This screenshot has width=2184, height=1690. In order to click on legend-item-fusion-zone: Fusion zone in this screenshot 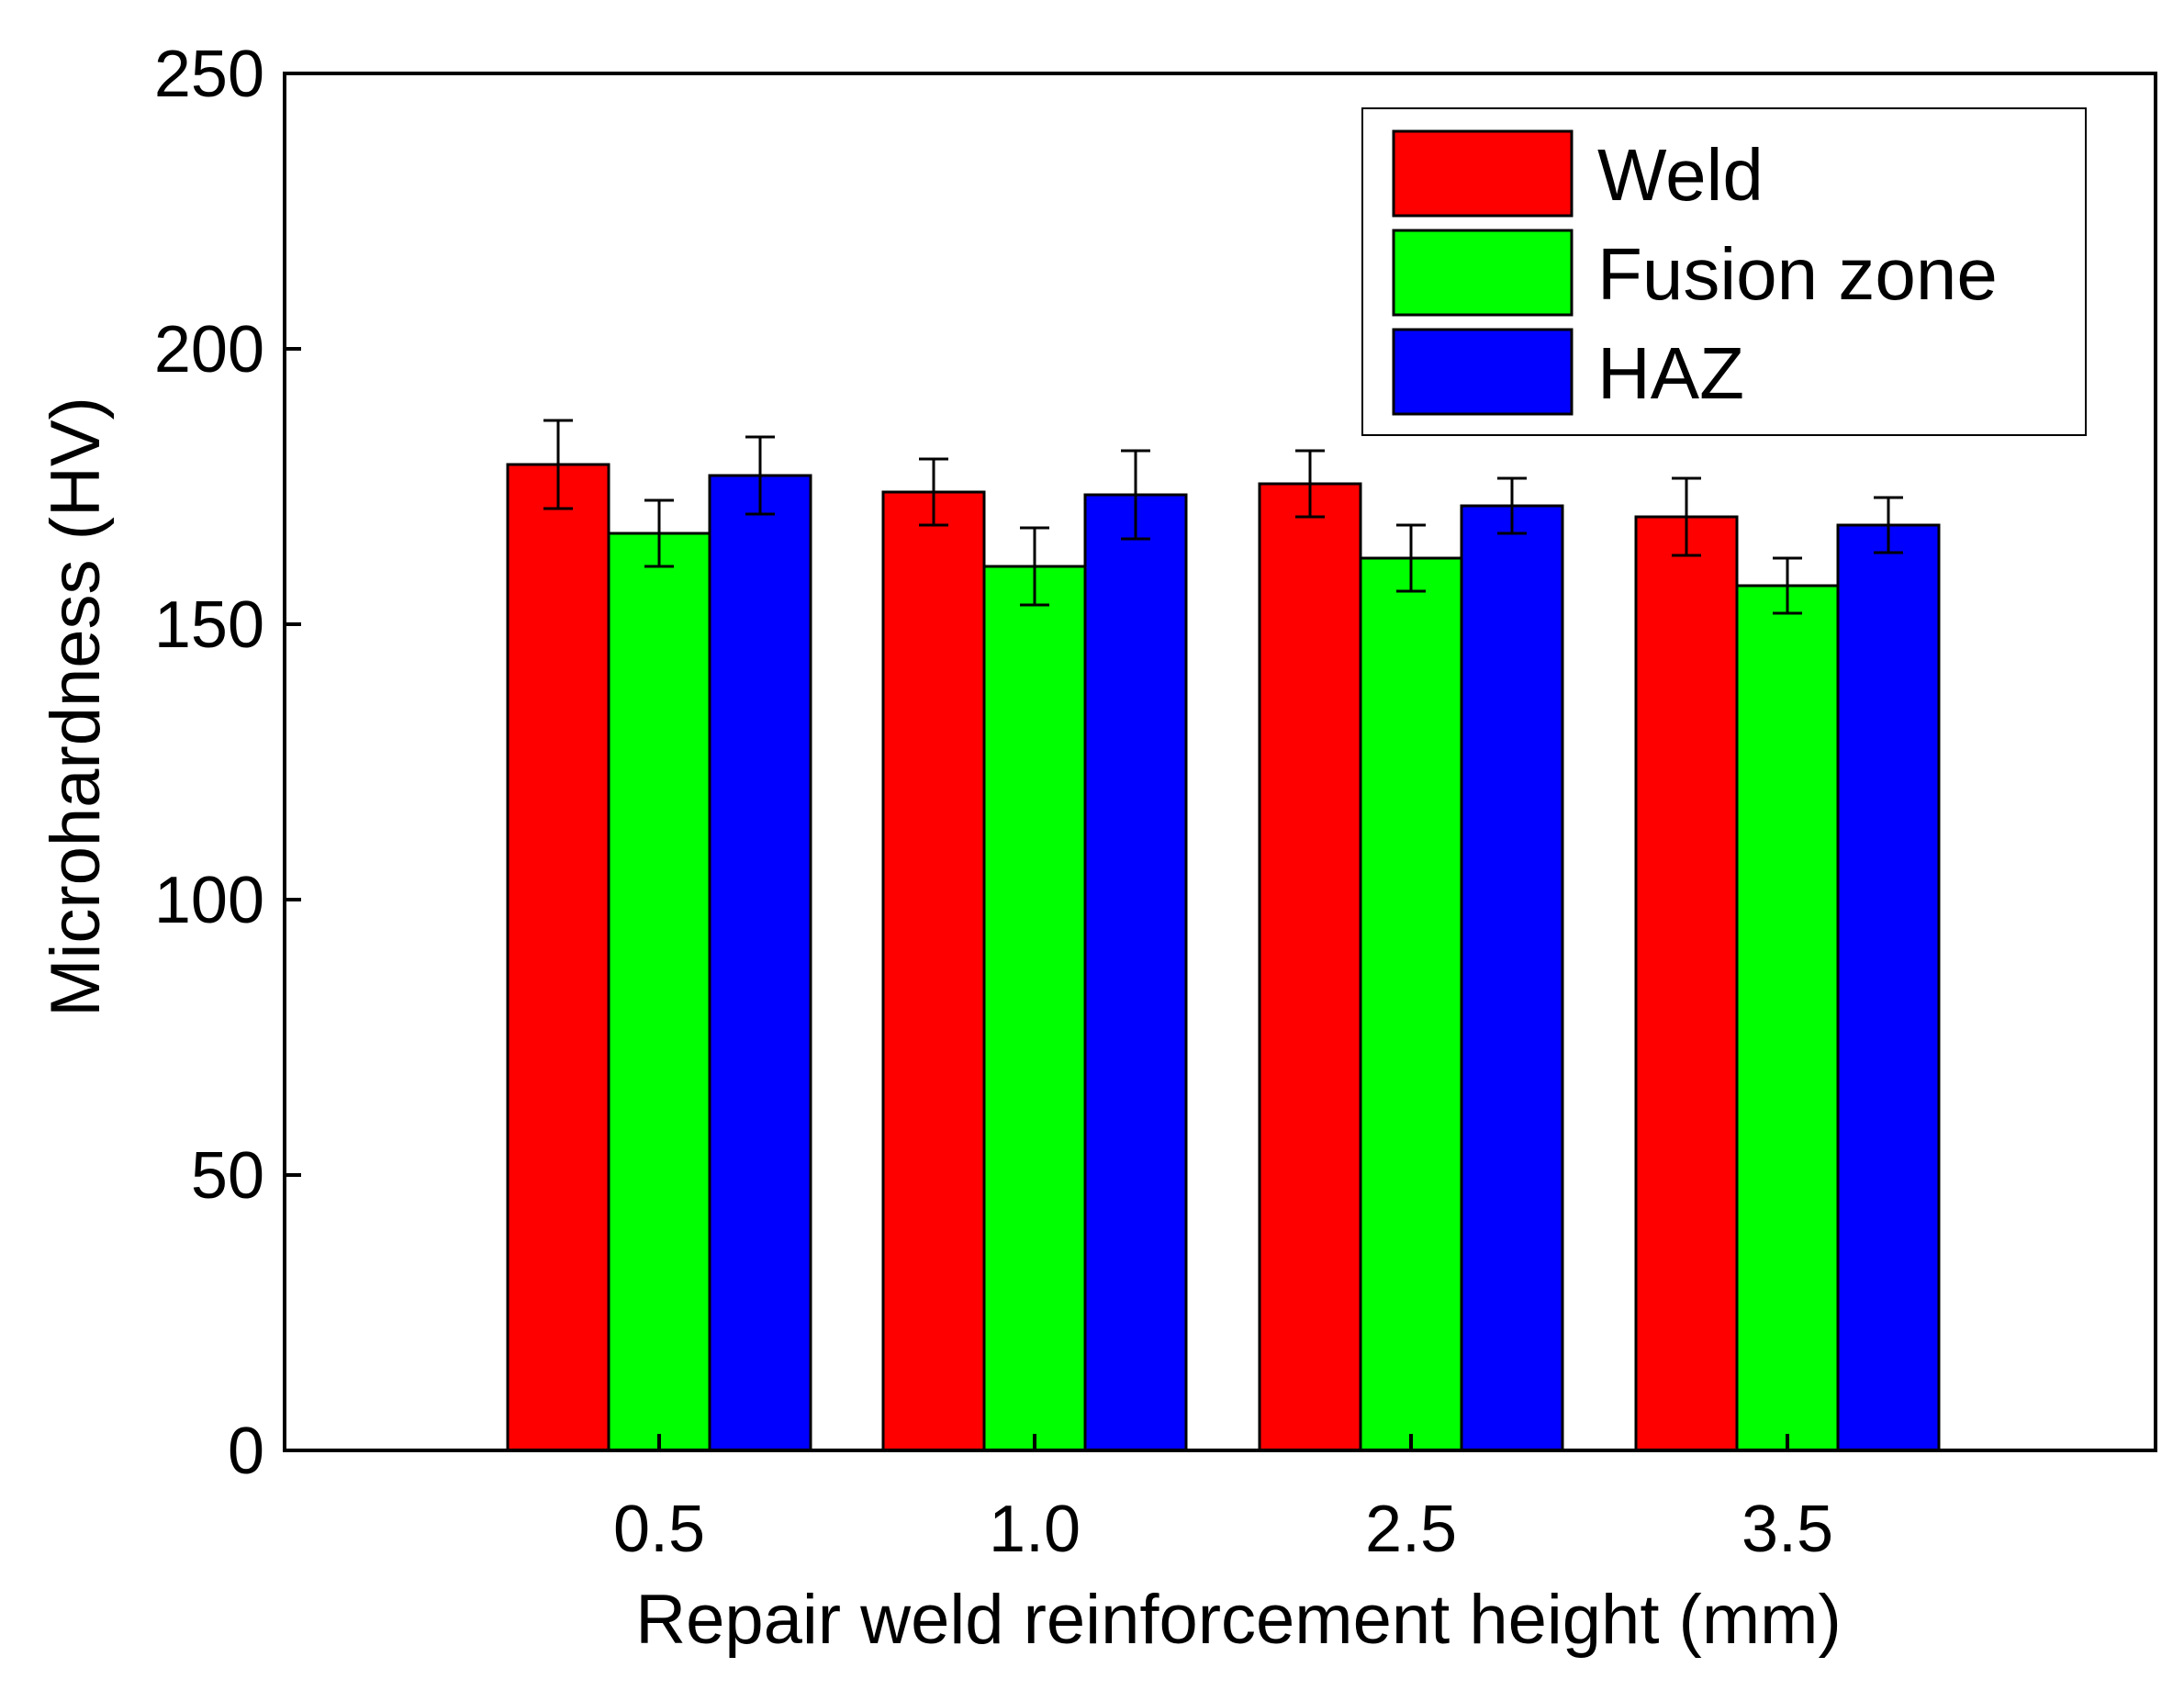, I will do `click(1695, 273)`.